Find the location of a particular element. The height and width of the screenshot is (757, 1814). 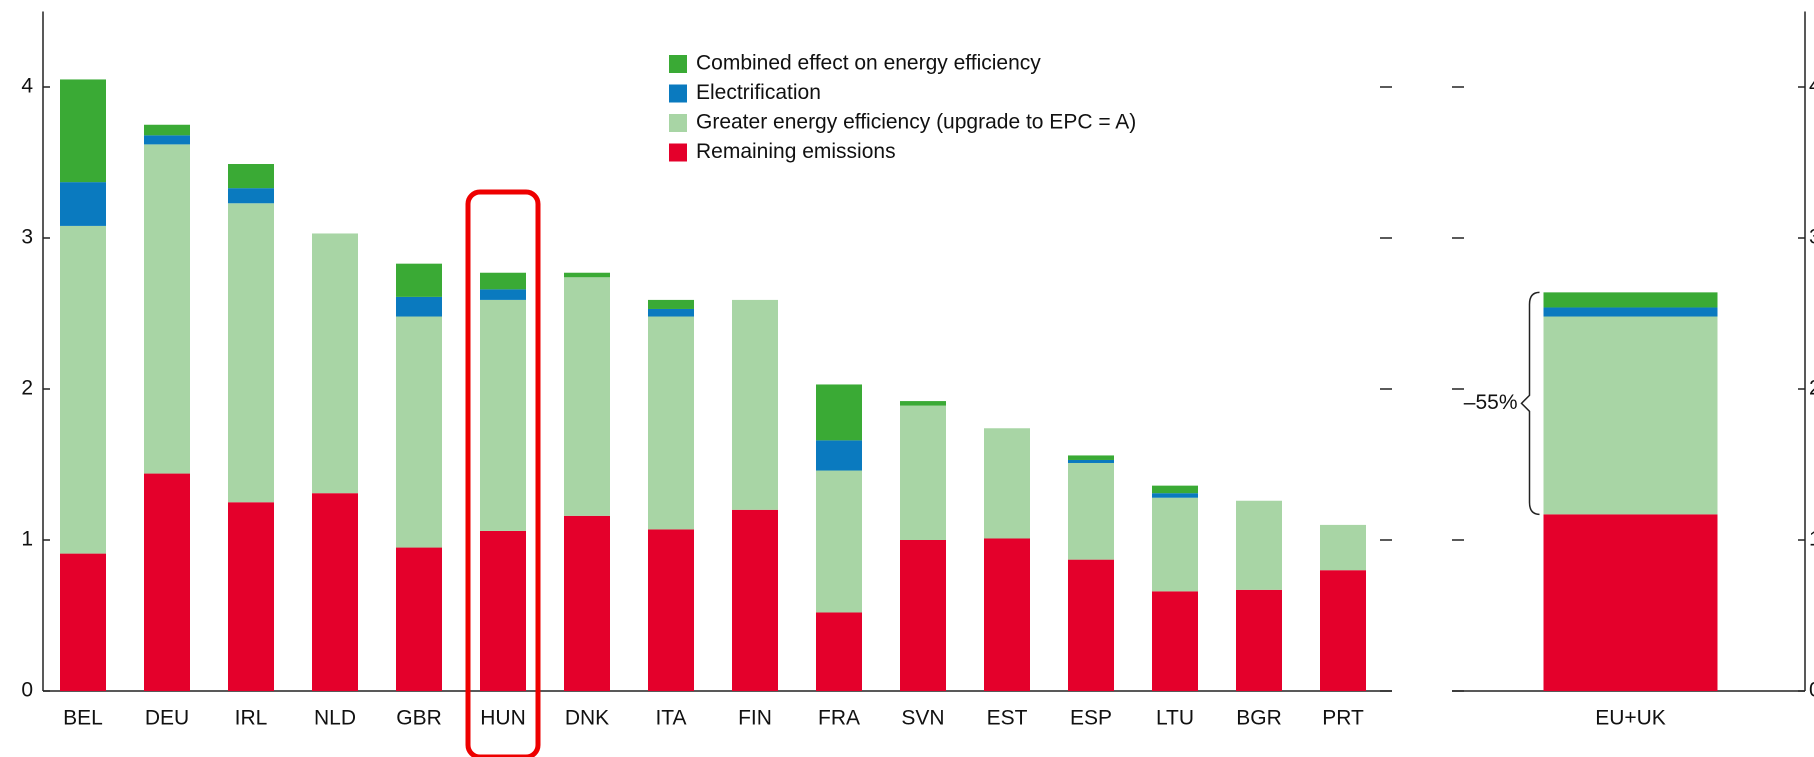

highlight-box is located at coordinates (503, 473).